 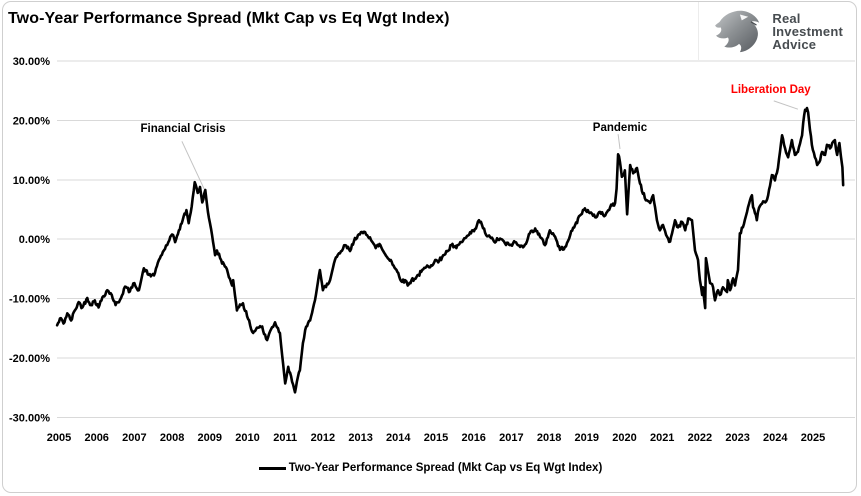 What do you see at coordinates (624, 438) in the screenshot?
I see `x-tick-label: 2020` at bounding box center [624, 438].